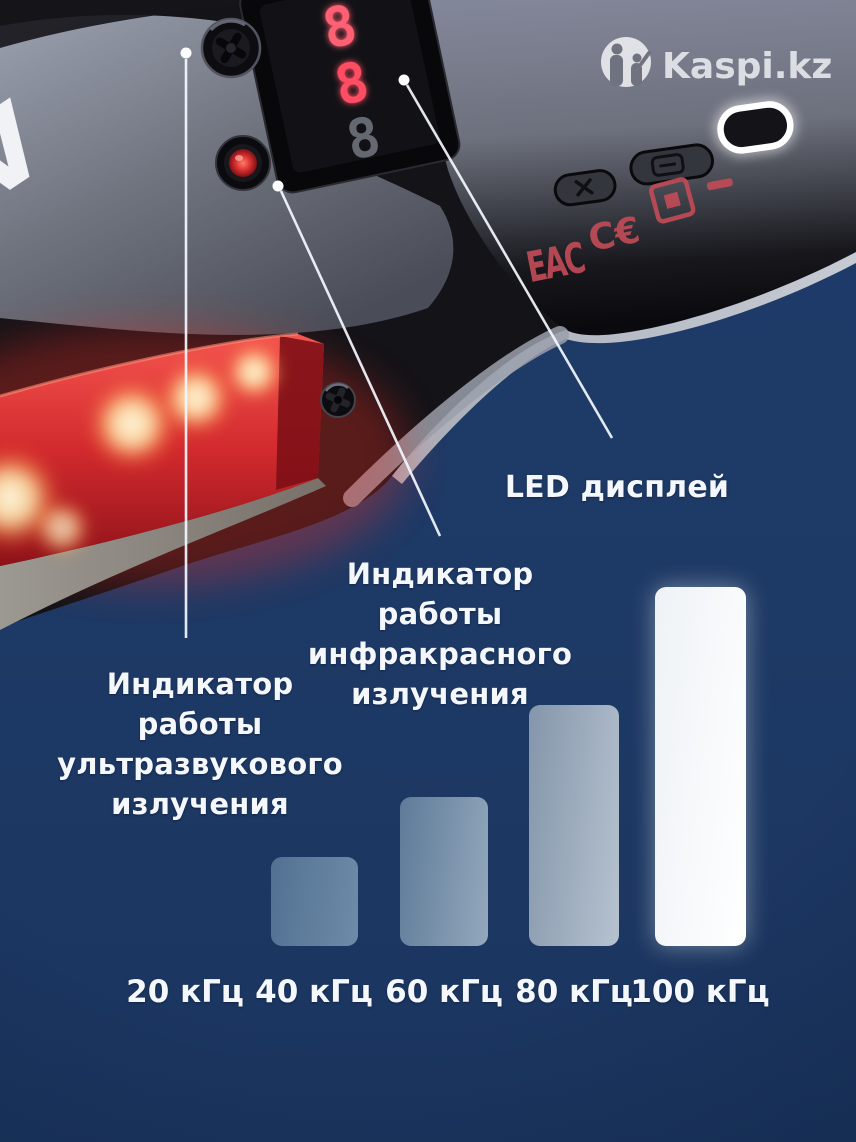 The width and height of the screenshot is (856, 1142). Describe the element at coordinates (614, 235) in the screenshot. I see `ce-mark: C€` at that location.